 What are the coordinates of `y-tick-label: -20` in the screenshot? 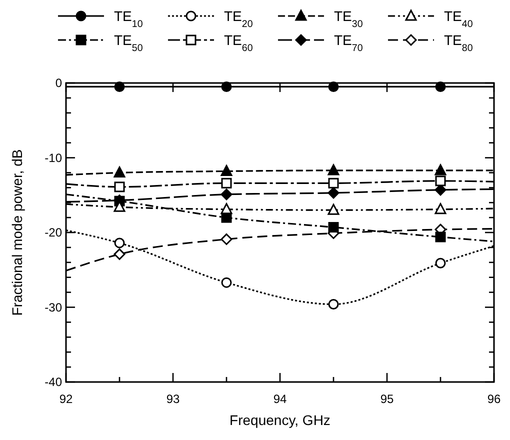 It's located at (53, 233).